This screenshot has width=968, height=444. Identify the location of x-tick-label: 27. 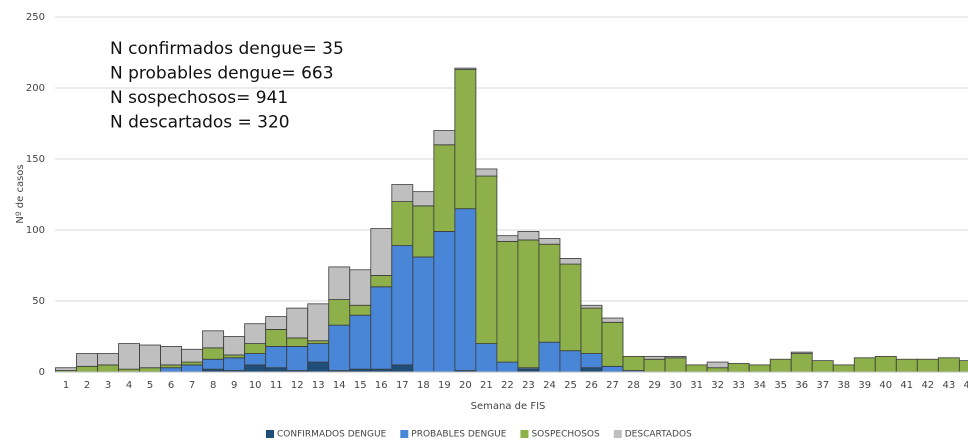
(612, 385).